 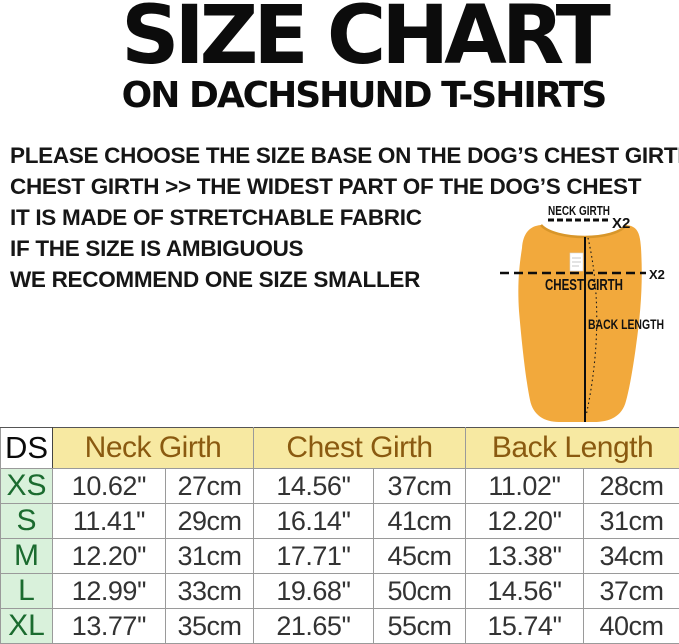 What do you see at coordinates (109, 591) in the screenshot?
I see `value-cell: 12.99''` at bounding box center [109, 591].